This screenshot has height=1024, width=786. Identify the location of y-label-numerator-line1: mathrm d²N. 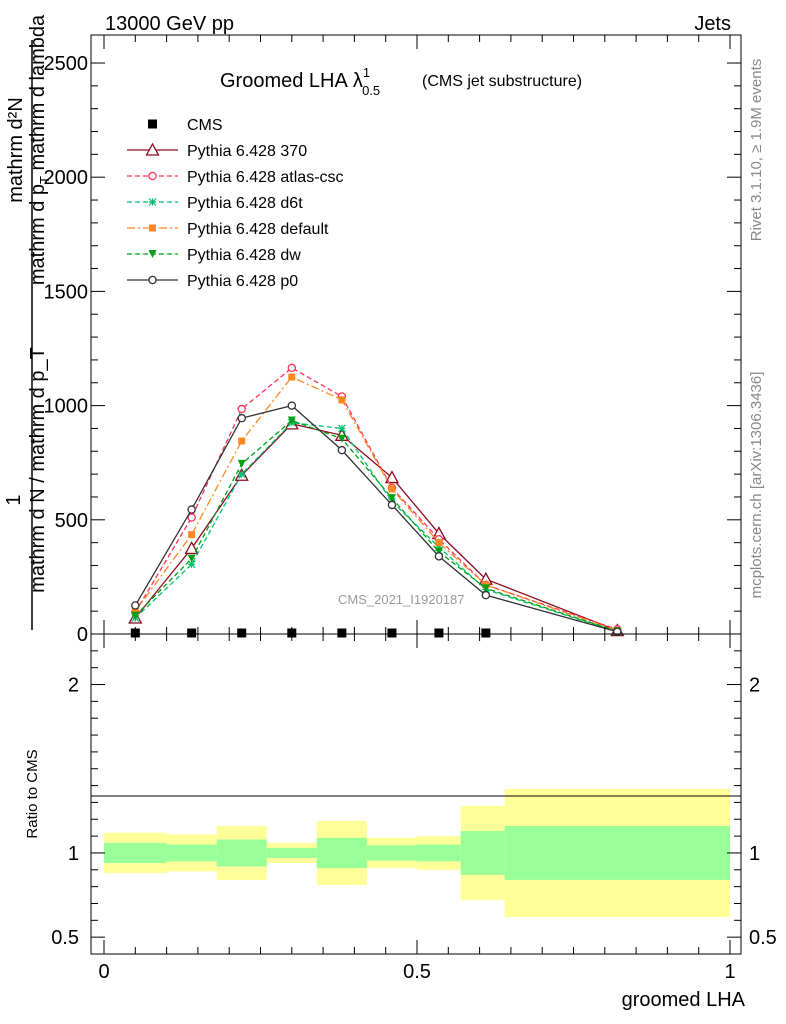
(16, 150).